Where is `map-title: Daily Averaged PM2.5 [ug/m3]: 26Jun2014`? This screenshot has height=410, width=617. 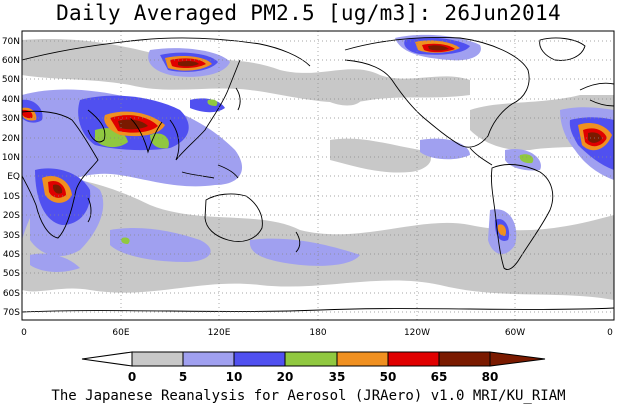
map-title: Daily Averaged PM2.5 [ug/m3]: 26Jun2014 is located at coordinates (308, 13).